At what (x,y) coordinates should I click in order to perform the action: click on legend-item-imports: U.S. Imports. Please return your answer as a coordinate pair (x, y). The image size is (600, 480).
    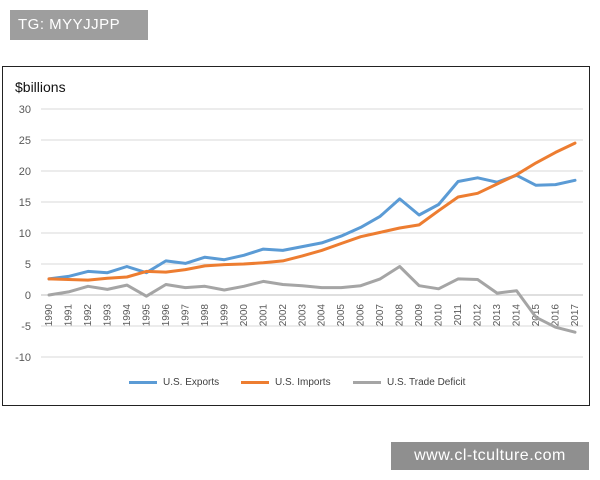
    Looking at the image, I should click on (286, 382).